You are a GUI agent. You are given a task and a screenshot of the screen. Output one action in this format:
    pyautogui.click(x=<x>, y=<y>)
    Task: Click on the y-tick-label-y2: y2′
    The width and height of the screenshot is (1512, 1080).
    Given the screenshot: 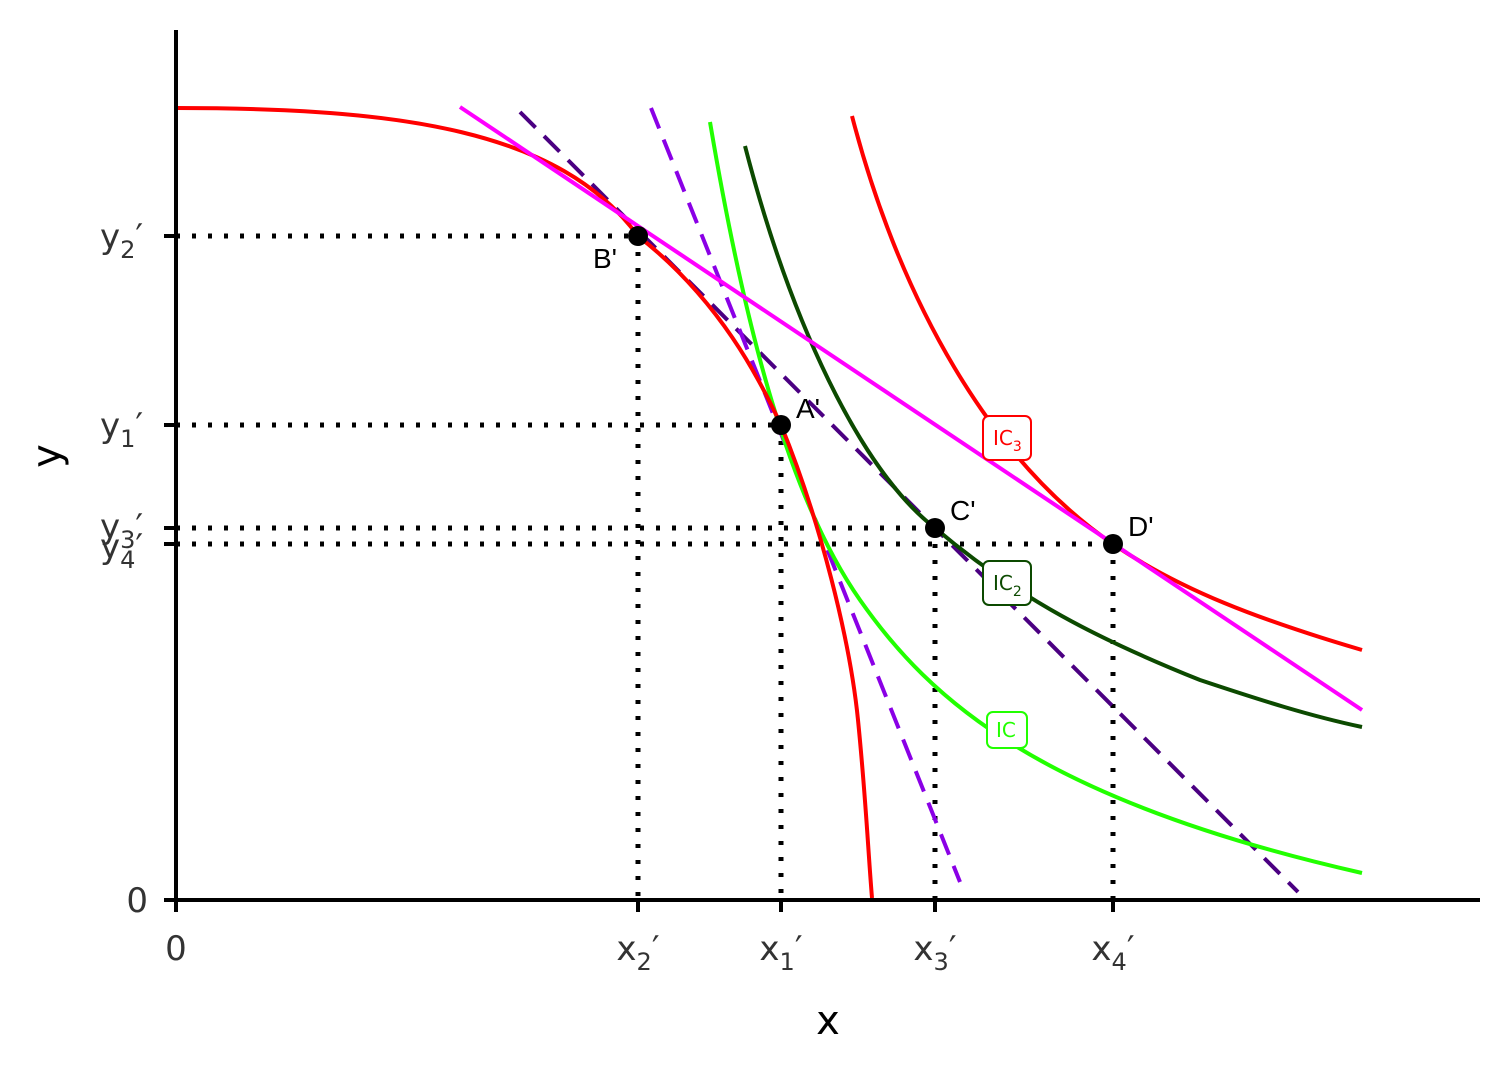 What is the action you would take?
    pyautogui.click(x=121, y=240)
    